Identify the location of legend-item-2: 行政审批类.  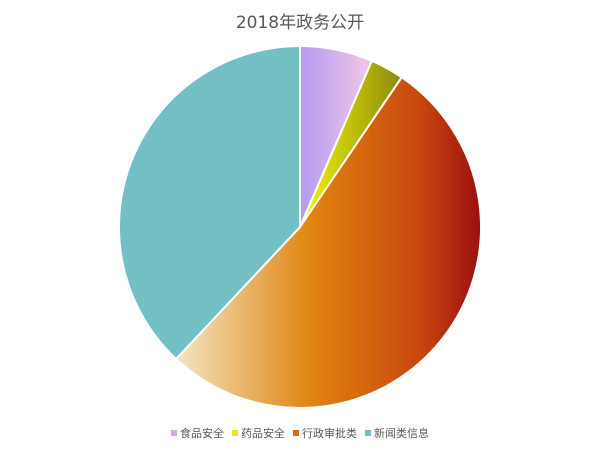
(325, 433).